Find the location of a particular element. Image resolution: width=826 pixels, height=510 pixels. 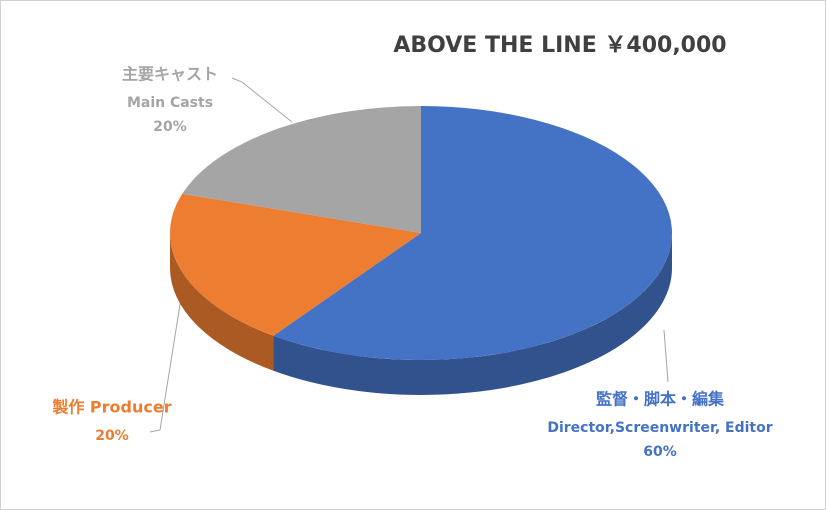

category-label: Main Casts is located at coordinates (170, 103).